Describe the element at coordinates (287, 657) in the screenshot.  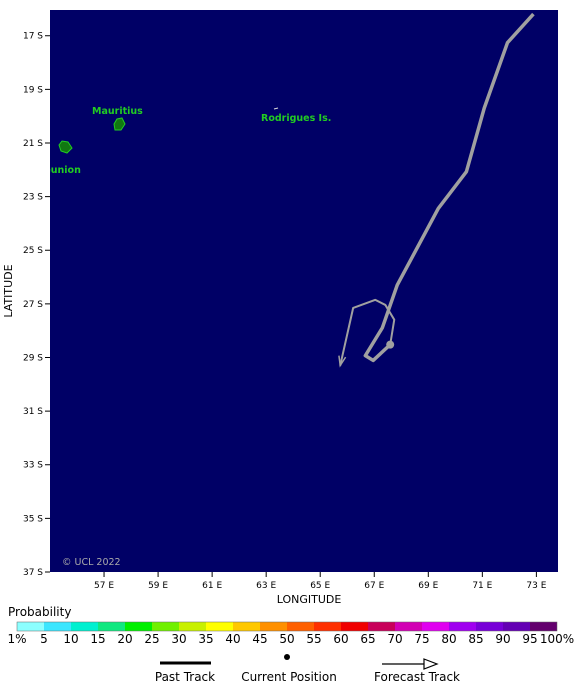
I see `current-position-key` at that location.